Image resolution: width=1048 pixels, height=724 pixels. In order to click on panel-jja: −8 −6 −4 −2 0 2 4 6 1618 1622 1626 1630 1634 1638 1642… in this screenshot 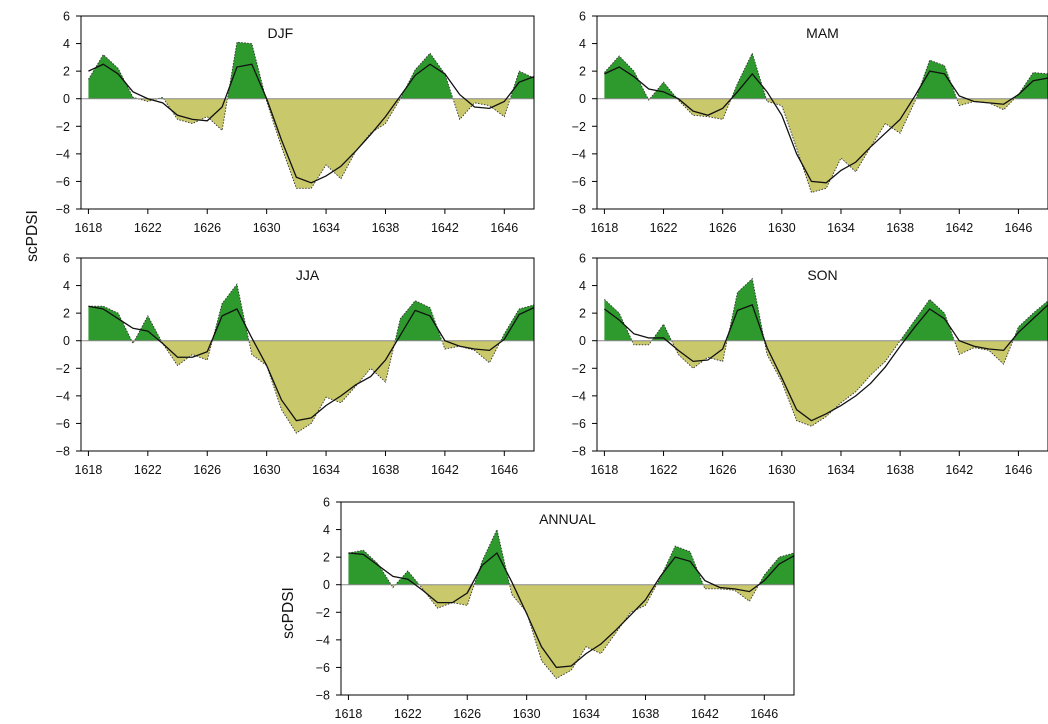, I will do `click(295, 364)`.